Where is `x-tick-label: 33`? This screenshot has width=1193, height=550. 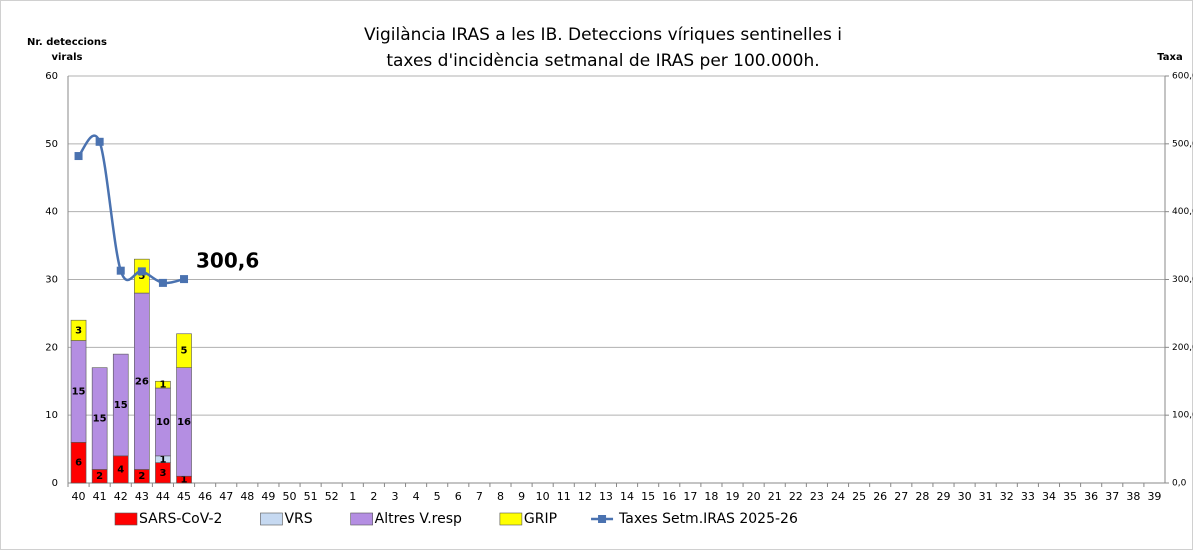
x-tick-label: 33 is located at coordinates (1028, 496).